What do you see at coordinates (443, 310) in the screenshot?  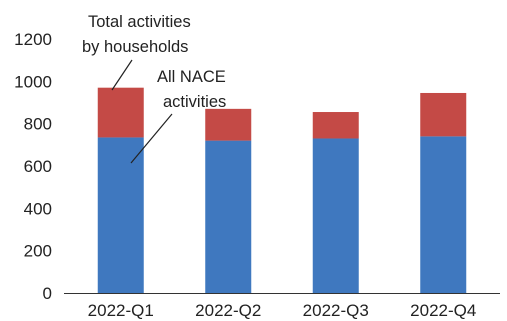 I see `x-tick-label: 2022-Q4` at bounding box center [443, 310].